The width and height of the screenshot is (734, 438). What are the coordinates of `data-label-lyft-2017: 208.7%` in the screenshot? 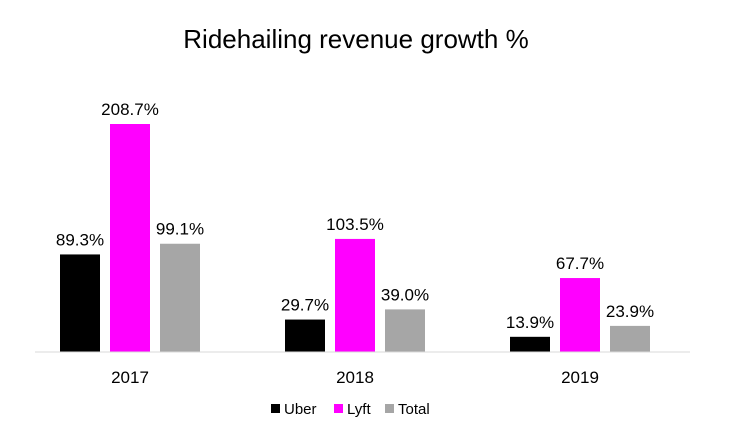 It's located at (130, 109).